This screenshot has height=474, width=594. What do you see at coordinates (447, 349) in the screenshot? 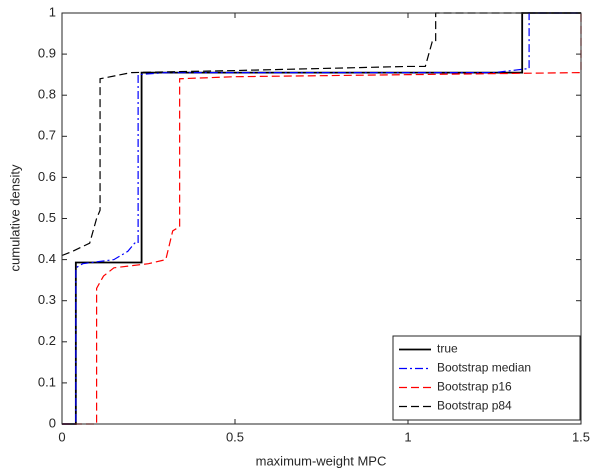
I see `legend-label: true` at bounding box center [447, 349].